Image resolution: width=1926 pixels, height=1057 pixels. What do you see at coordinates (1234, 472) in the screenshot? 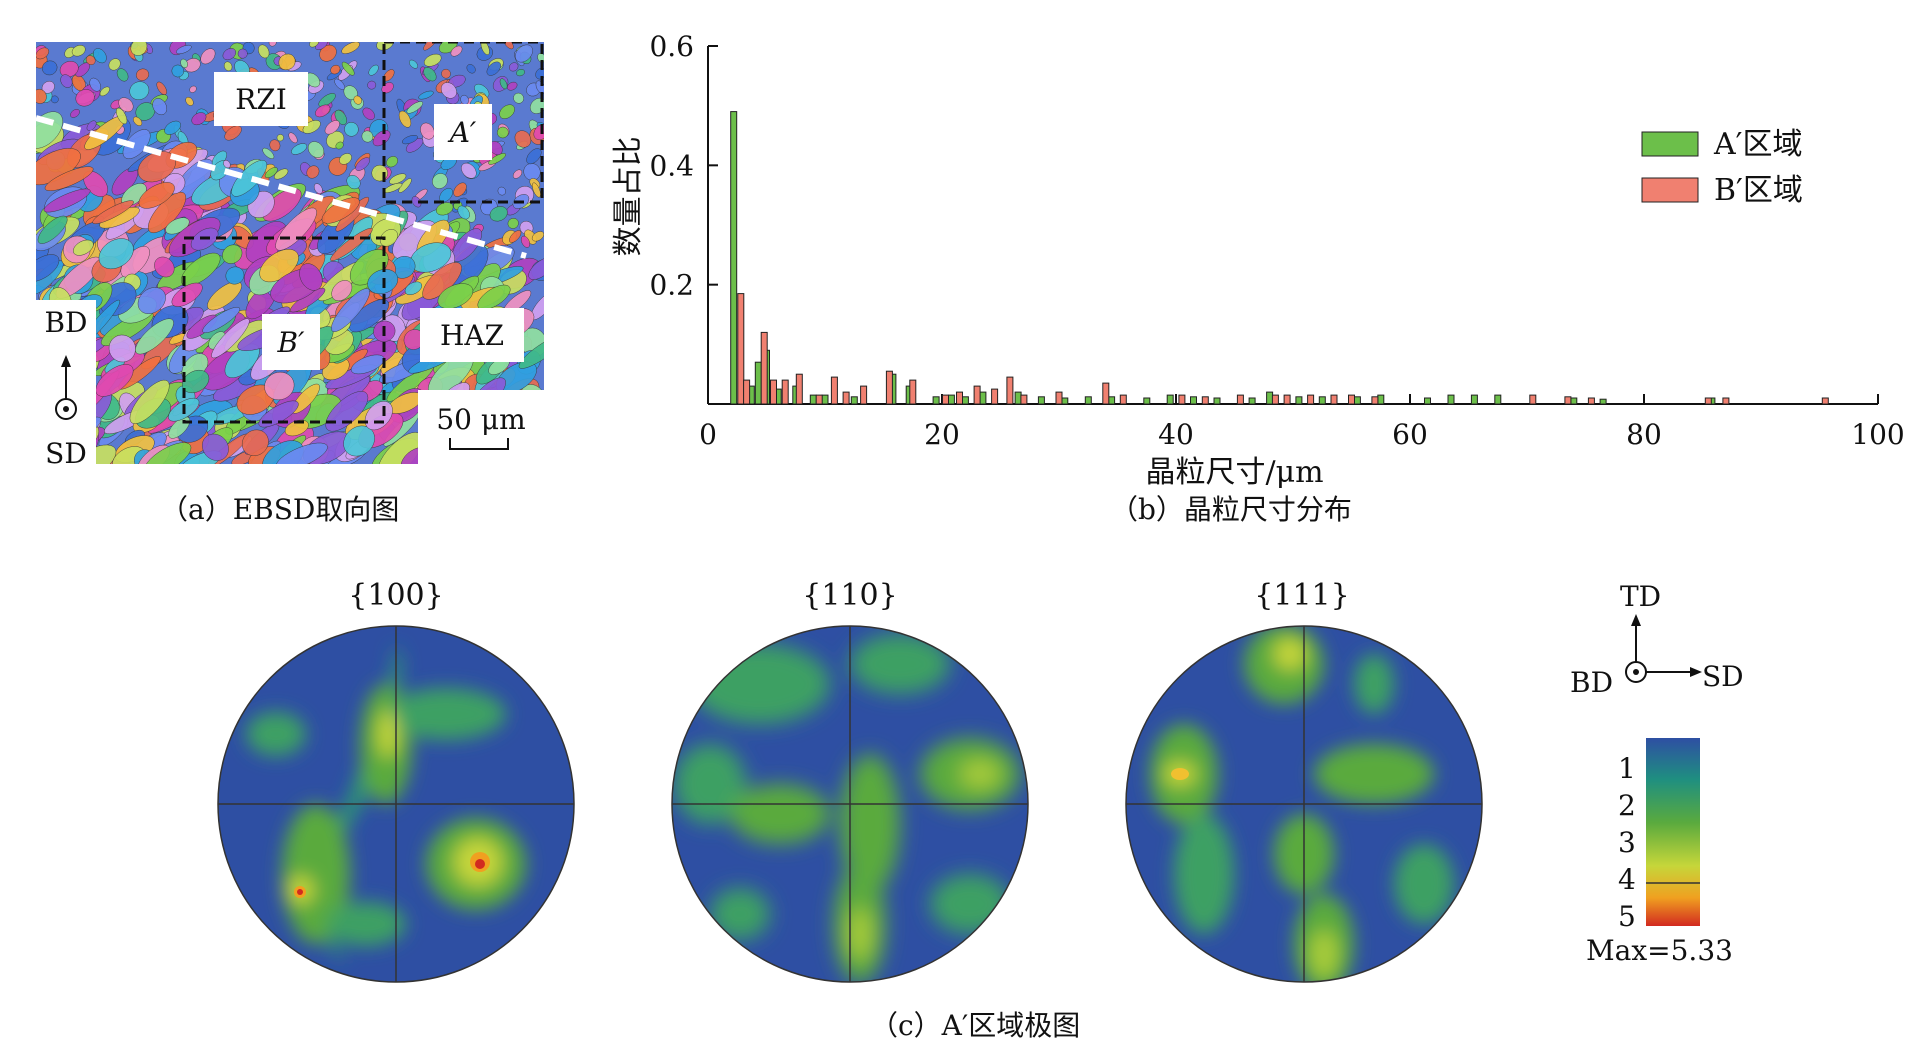
I see `x-axis-label: 晶粒尺寸/μm` at bounding box center [1234, 472].